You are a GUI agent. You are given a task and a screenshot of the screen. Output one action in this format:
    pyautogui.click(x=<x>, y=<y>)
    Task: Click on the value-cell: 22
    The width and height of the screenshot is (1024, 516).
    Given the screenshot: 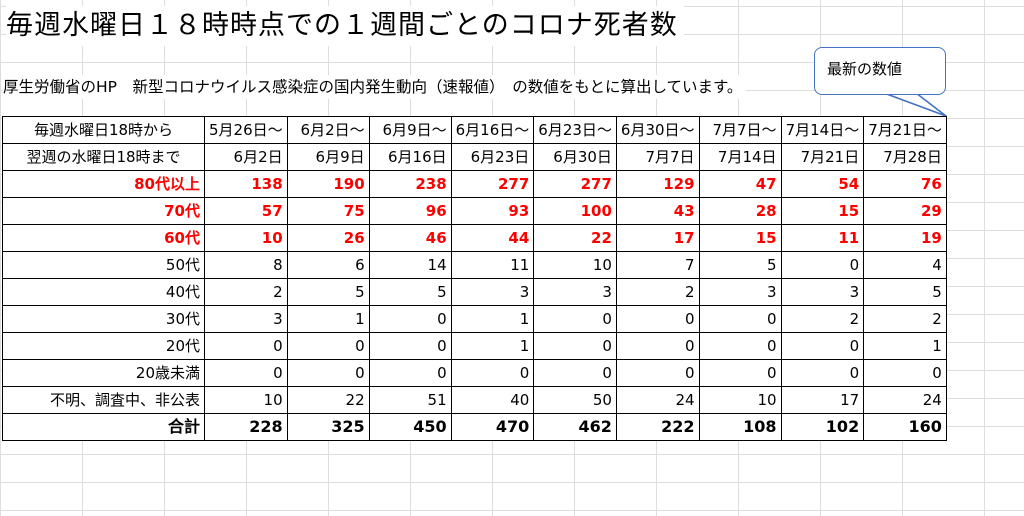 What is the action you would take?
    pyautogui.click(x=575, y=238)
    